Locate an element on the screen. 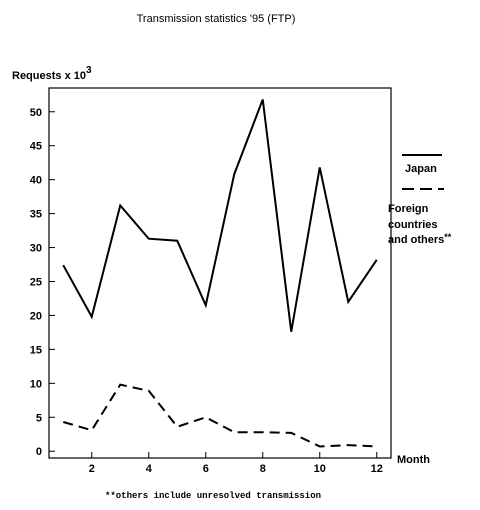 Image resolution: width=480 pixels, height=510 pixels. y-axis-ticks: 0 5 10 15 20 25 30 35 40 45 50 is located at coordinates (42, 282).